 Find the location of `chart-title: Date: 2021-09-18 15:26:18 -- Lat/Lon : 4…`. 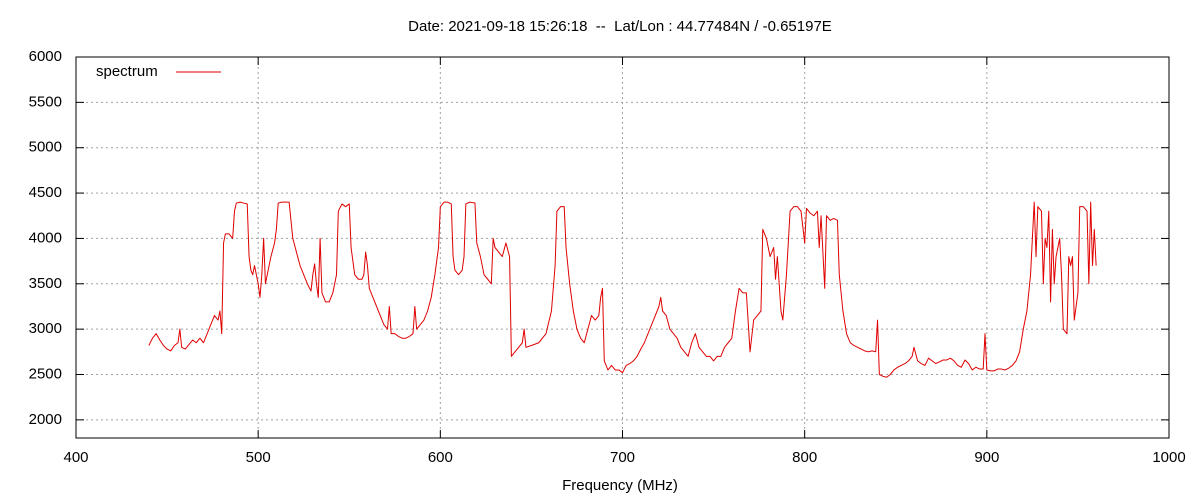

chart-title: Date: 2021-09-18 15:26:18 -- Lat/Lon : 4… is located at coordinates (620, 26).